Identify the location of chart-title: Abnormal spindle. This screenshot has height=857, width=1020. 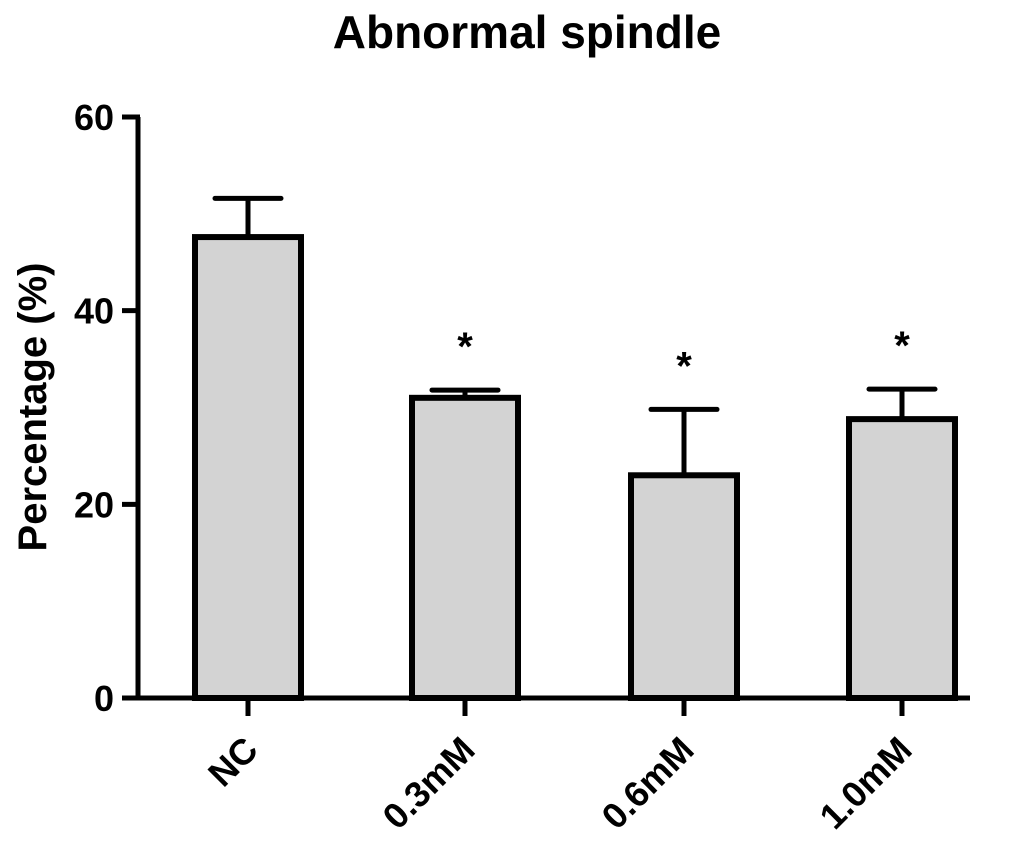
(527, 32).